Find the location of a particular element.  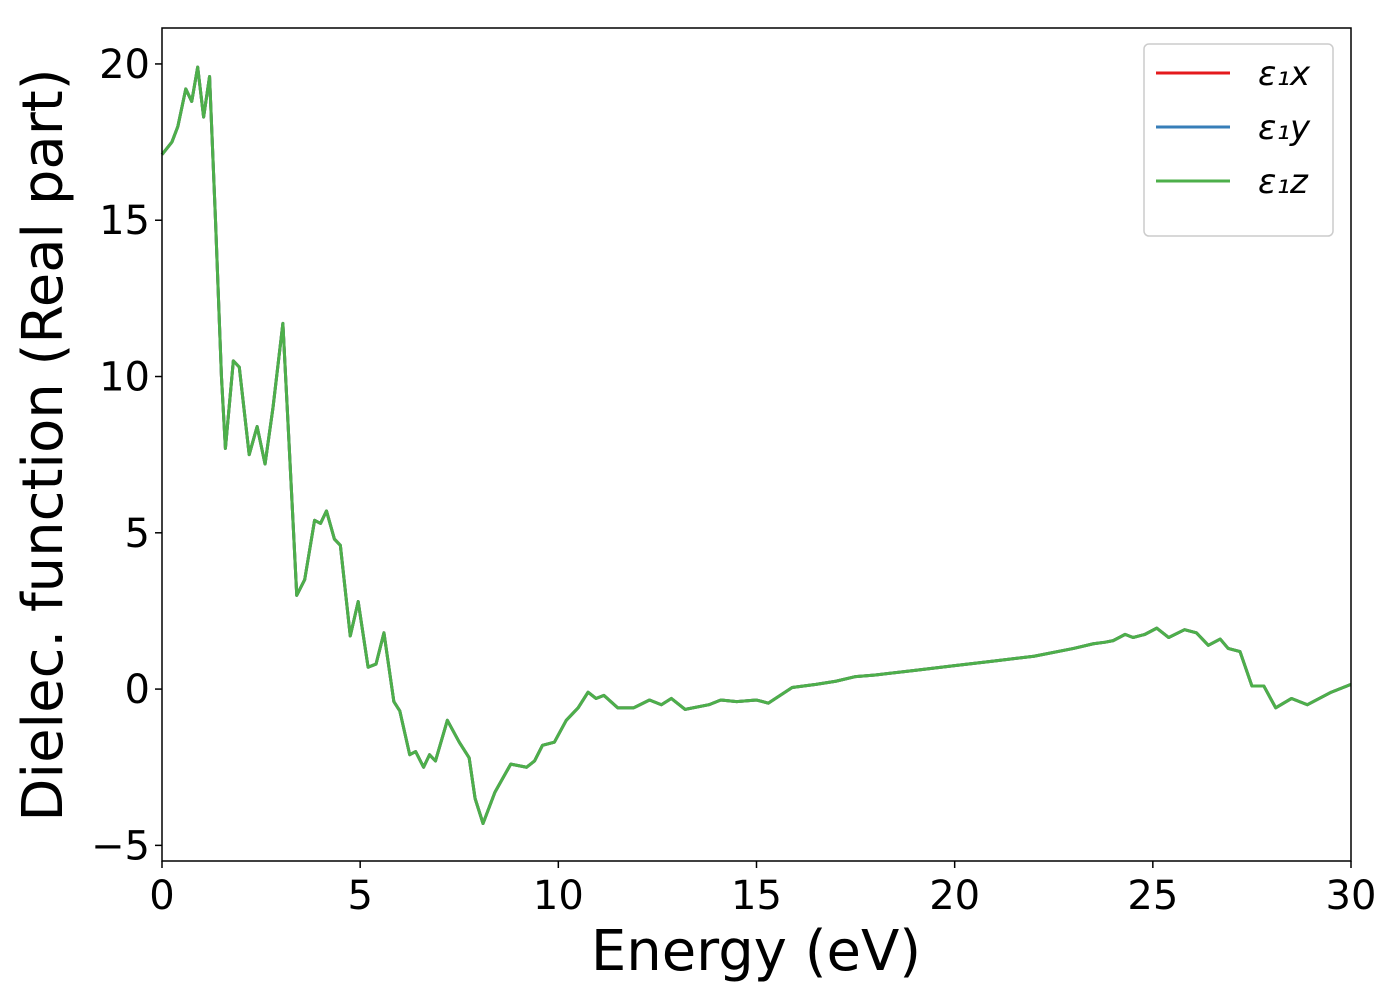

x-tick-label: 5 is located at coordinates (359, 896).